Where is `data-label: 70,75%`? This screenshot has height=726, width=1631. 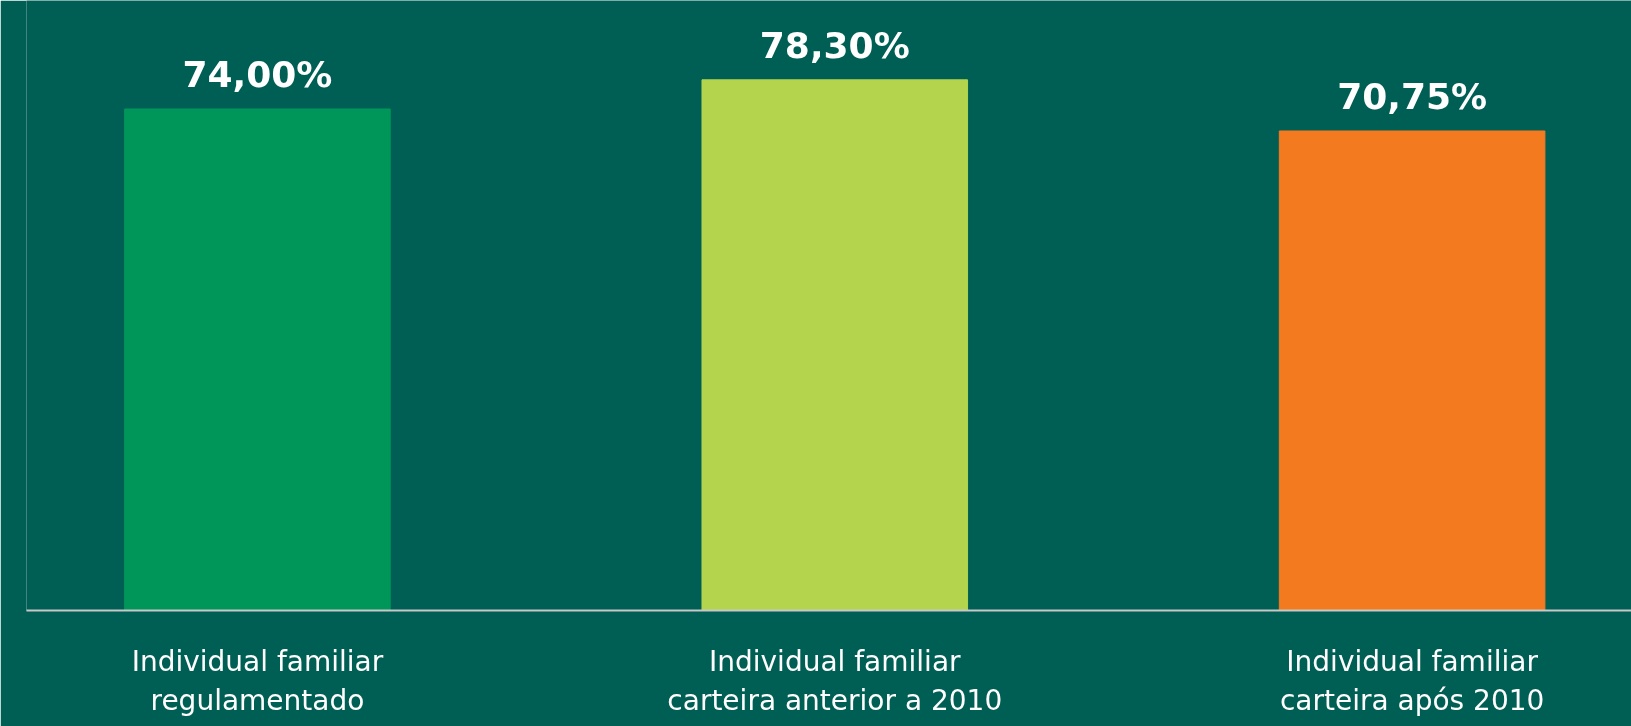
data-label: 70,75% is located at coordinates (1412, 96).